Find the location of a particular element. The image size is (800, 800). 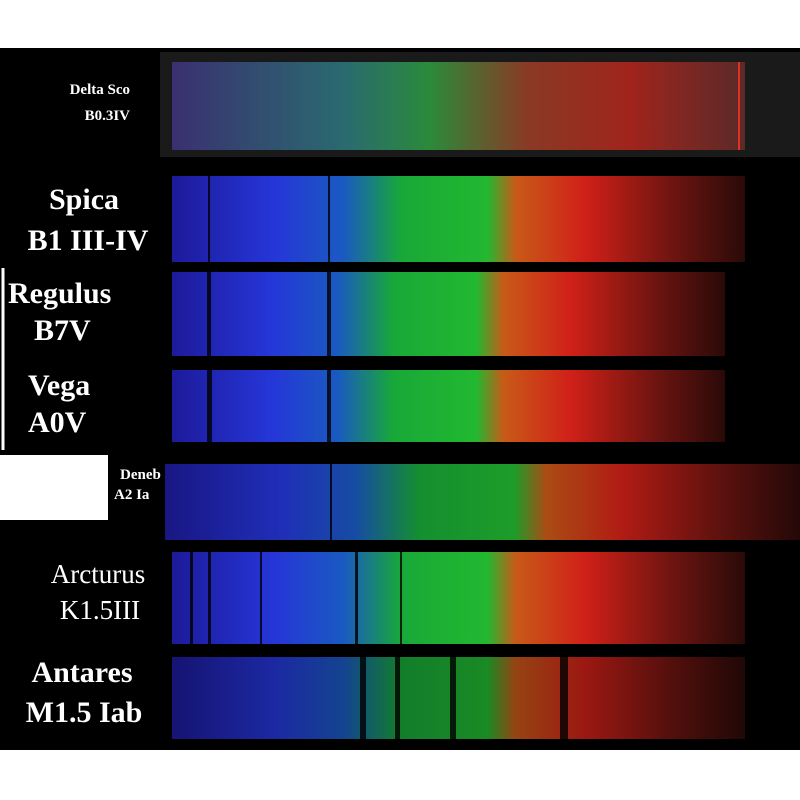

star-class: K1.5III is located at coordinates (100, 610).